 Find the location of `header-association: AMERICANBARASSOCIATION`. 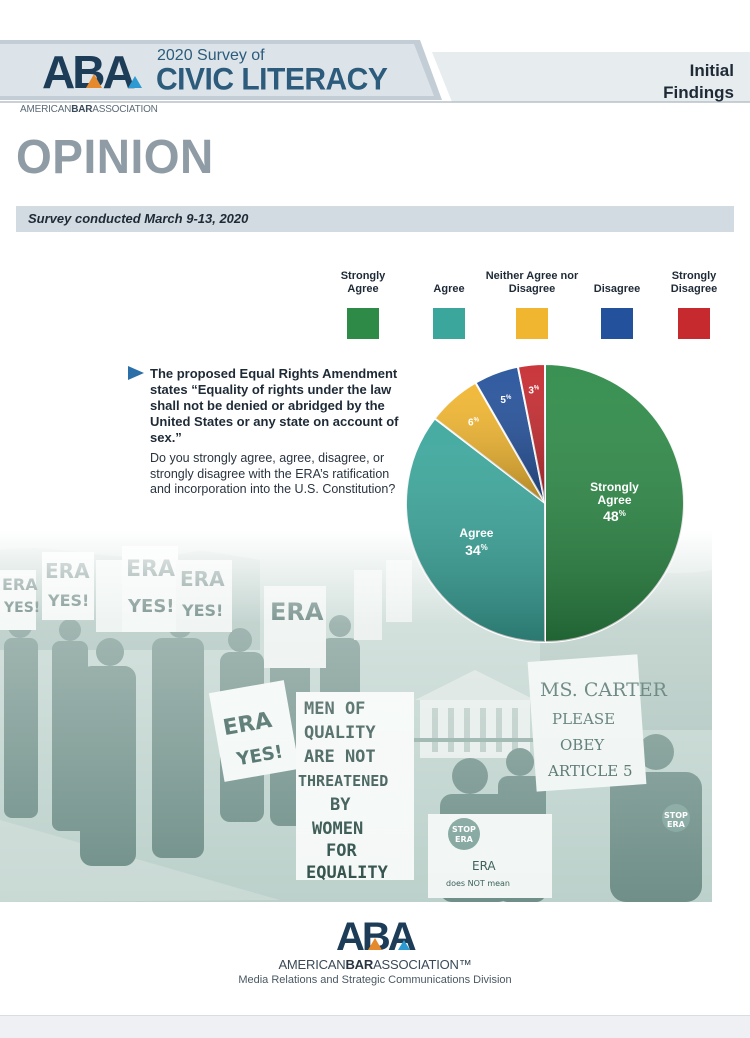

header-association: AMERICANBARASSOCIATION is located at coordinates (89, 109).